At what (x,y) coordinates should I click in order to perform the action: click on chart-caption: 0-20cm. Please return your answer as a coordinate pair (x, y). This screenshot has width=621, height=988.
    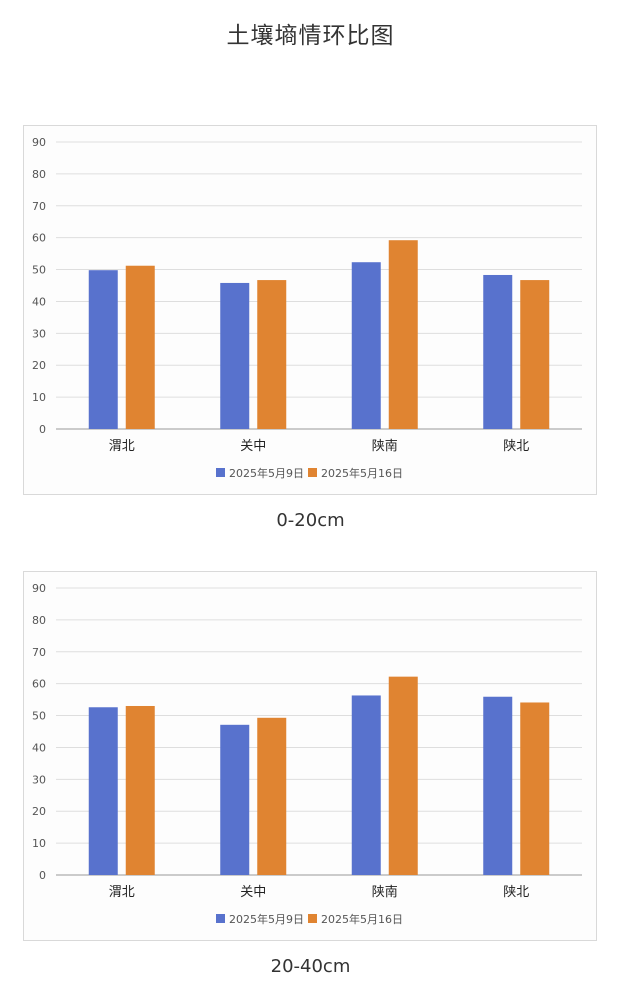
    Looking at the image, I should click on (310, 520).